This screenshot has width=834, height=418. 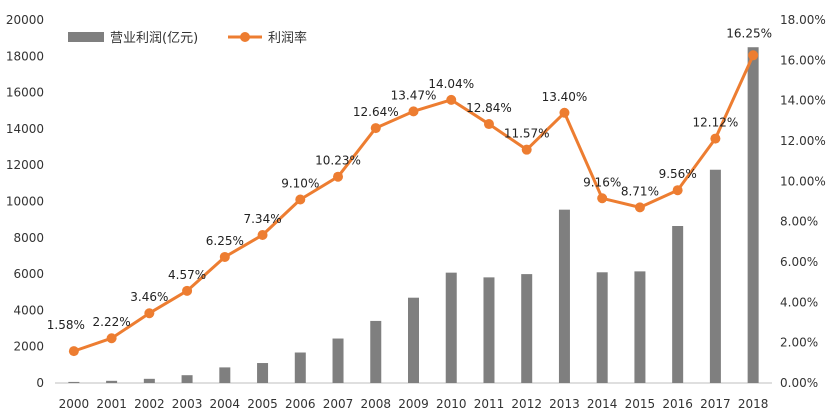 What do you see at coordinates (375, 404) in the screenshot?
I see `x-tick-label: 2008` at bounding box center [375, 404].